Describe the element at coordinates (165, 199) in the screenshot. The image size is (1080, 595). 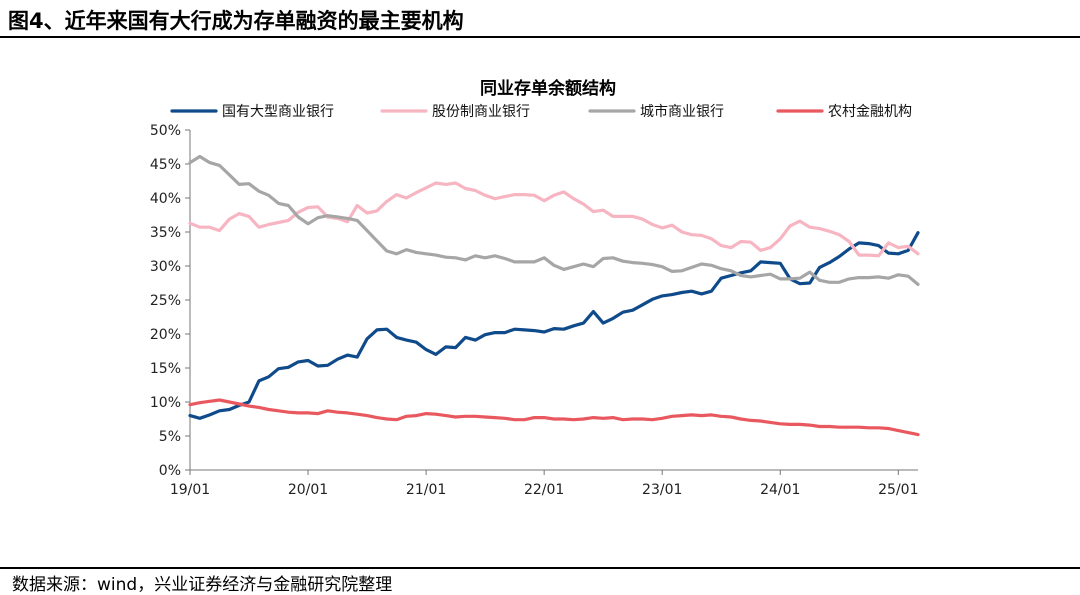
I see `y-tick-label: 40%` at that location.